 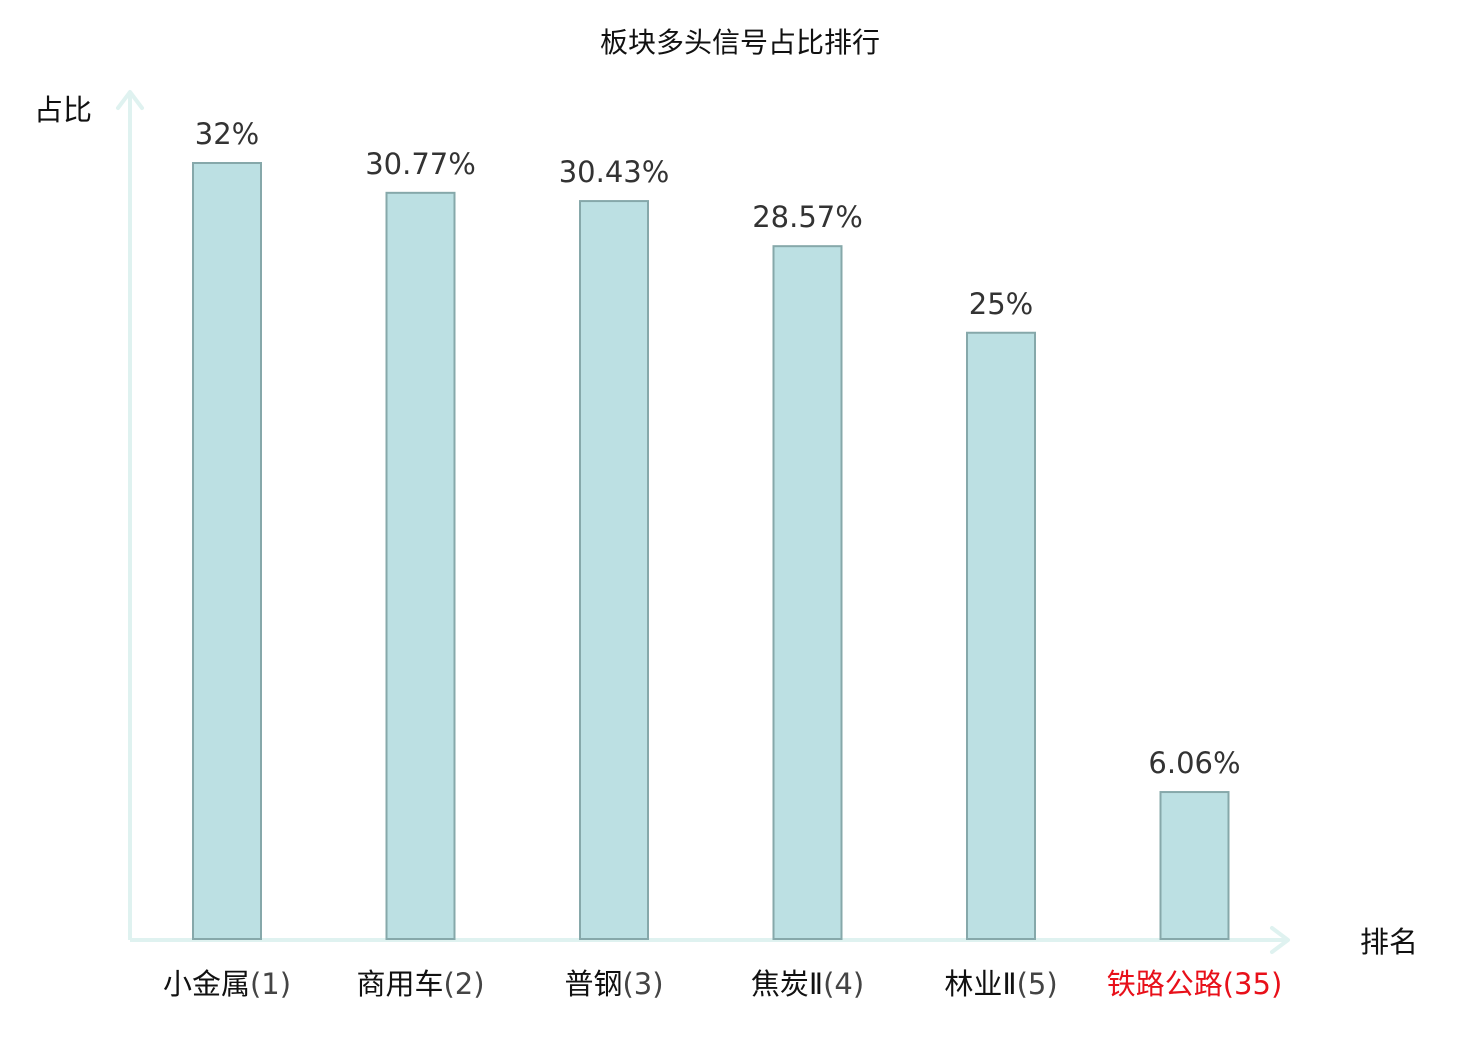 I want to click on category-name: 商用车, so click(x=399, y=984).